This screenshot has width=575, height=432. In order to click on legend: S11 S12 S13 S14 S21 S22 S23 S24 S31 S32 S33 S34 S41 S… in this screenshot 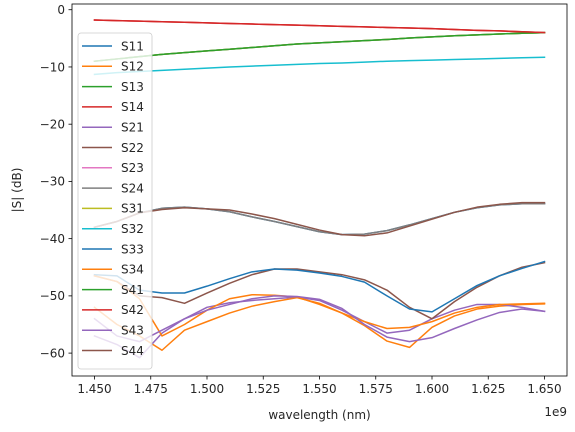, I will do `click(115, 201)`.